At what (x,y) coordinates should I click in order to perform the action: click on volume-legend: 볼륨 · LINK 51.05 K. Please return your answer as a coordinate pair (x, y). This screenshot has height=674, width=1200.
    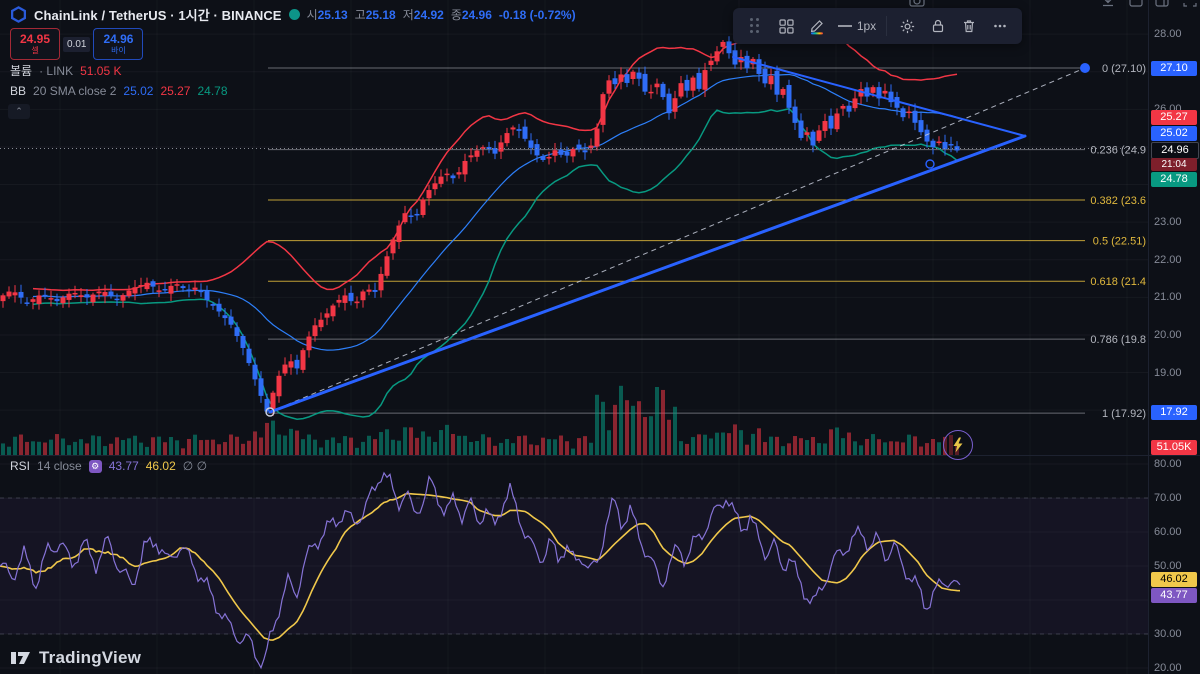
    Looking at the image, I should click on (65, 70).